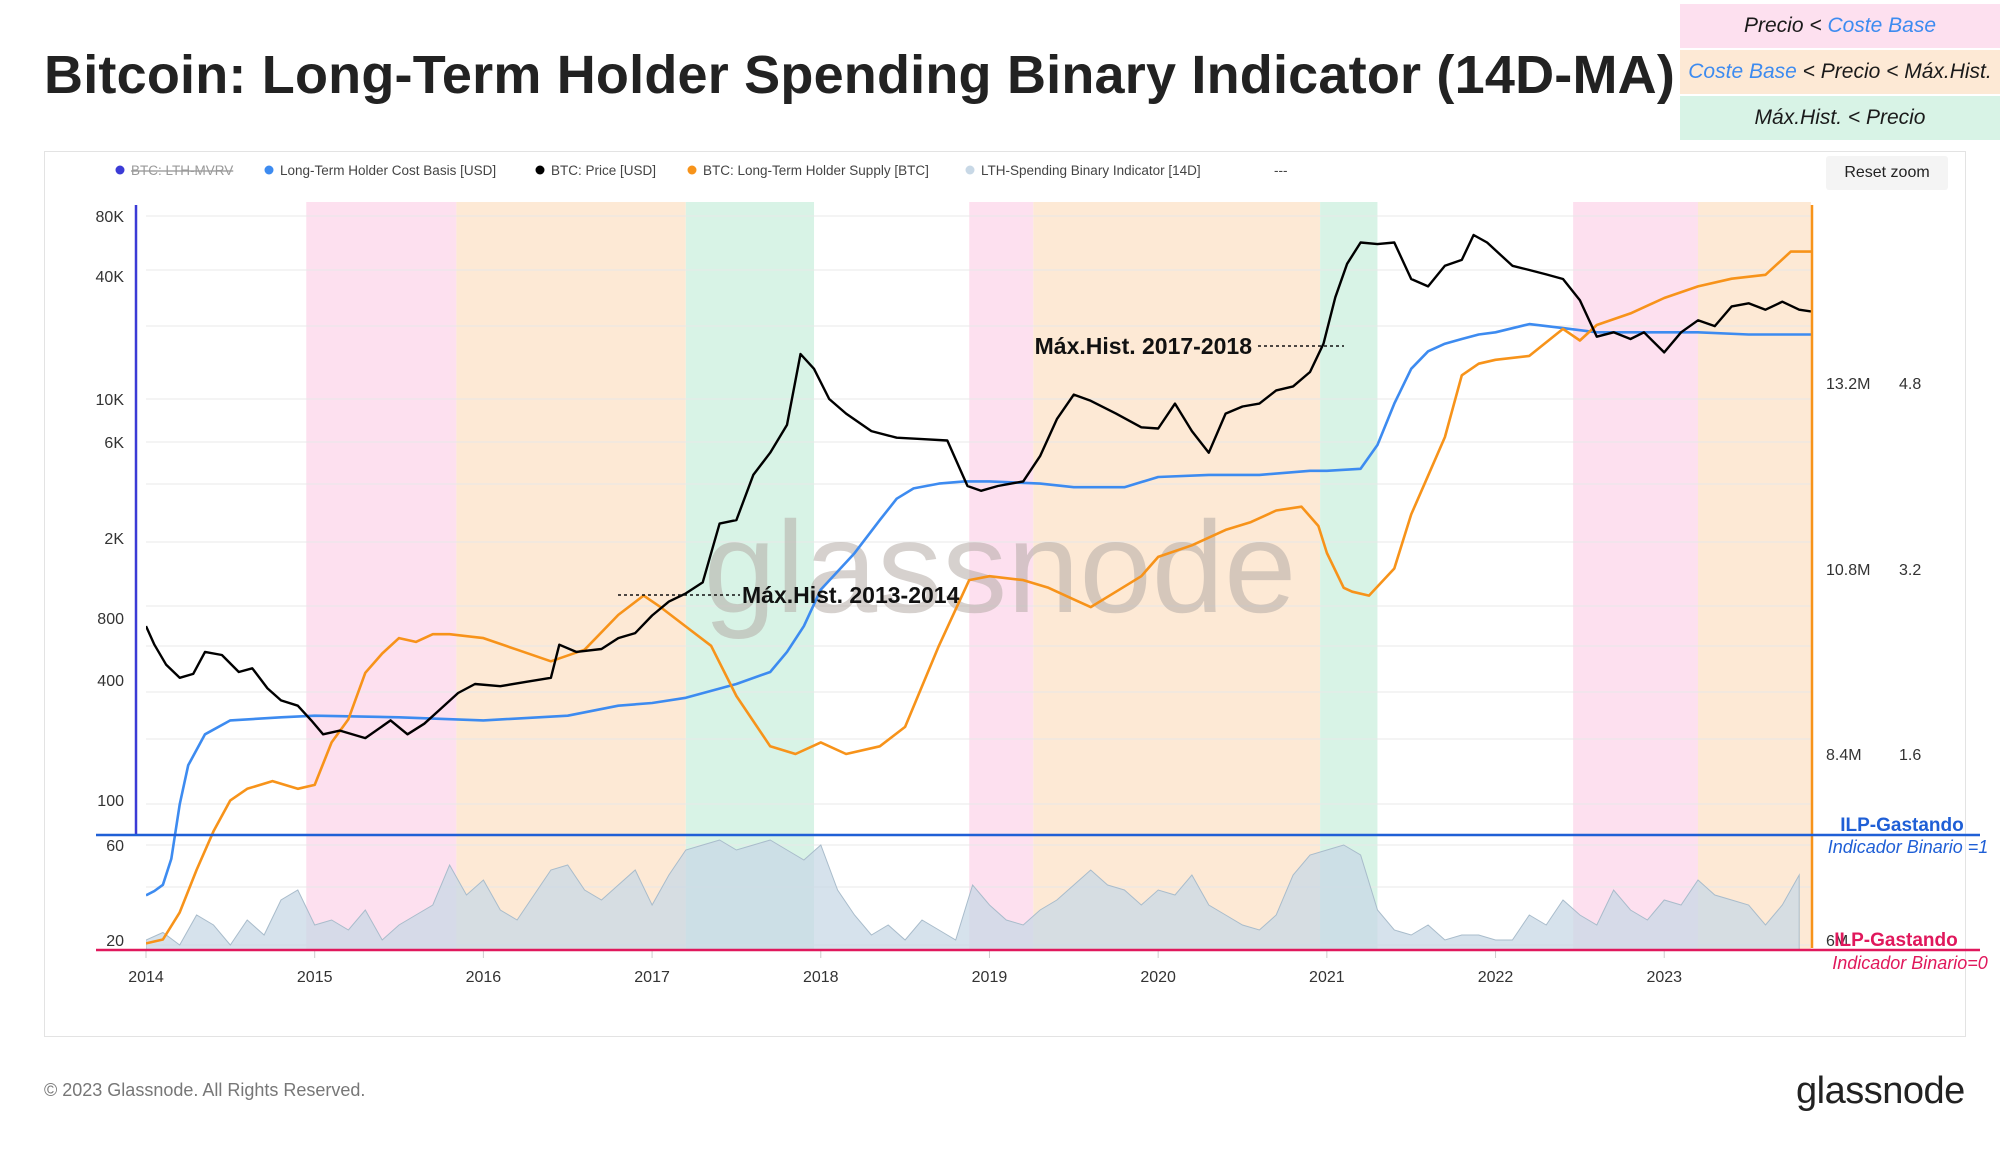 Image resolution: width=2000 pixels, height=1152 pixels. What do you see at coordinates (110, 801) in the screenshot?
I see `price-axis-tick: 100` at bounding box center [110, 801].